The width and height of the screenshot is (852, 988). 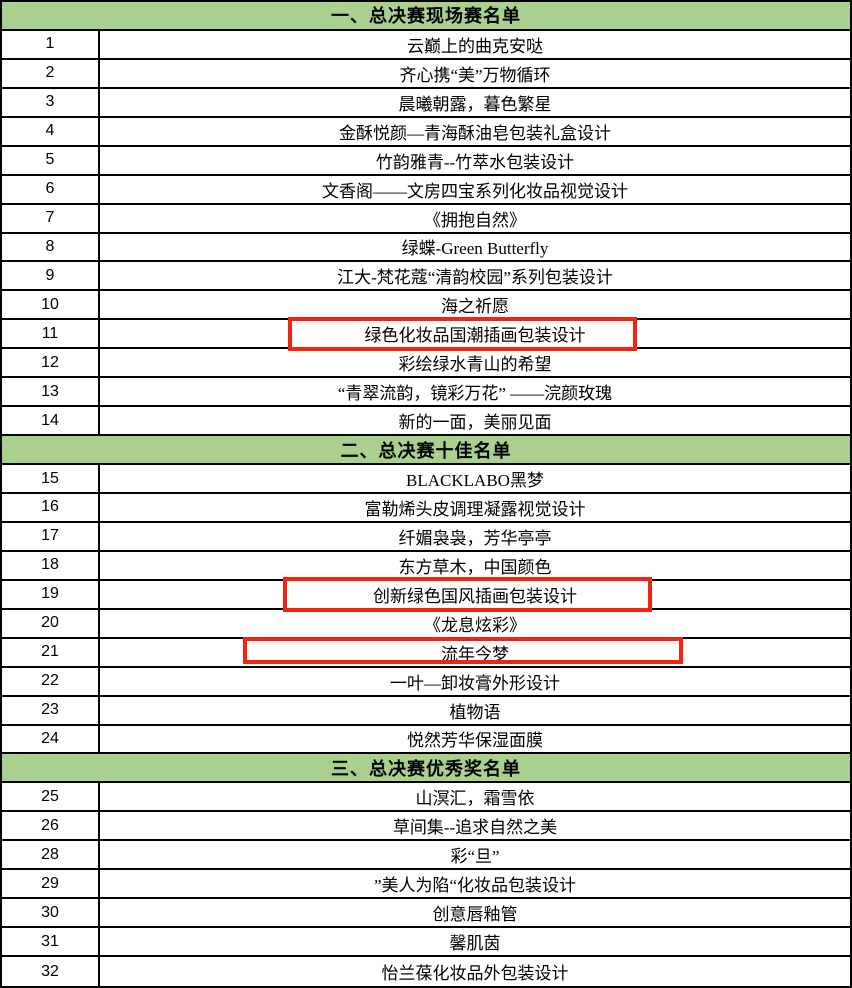 I want to click on entry-name: BLACKLABO黑梦, so click(x=475, y=481).